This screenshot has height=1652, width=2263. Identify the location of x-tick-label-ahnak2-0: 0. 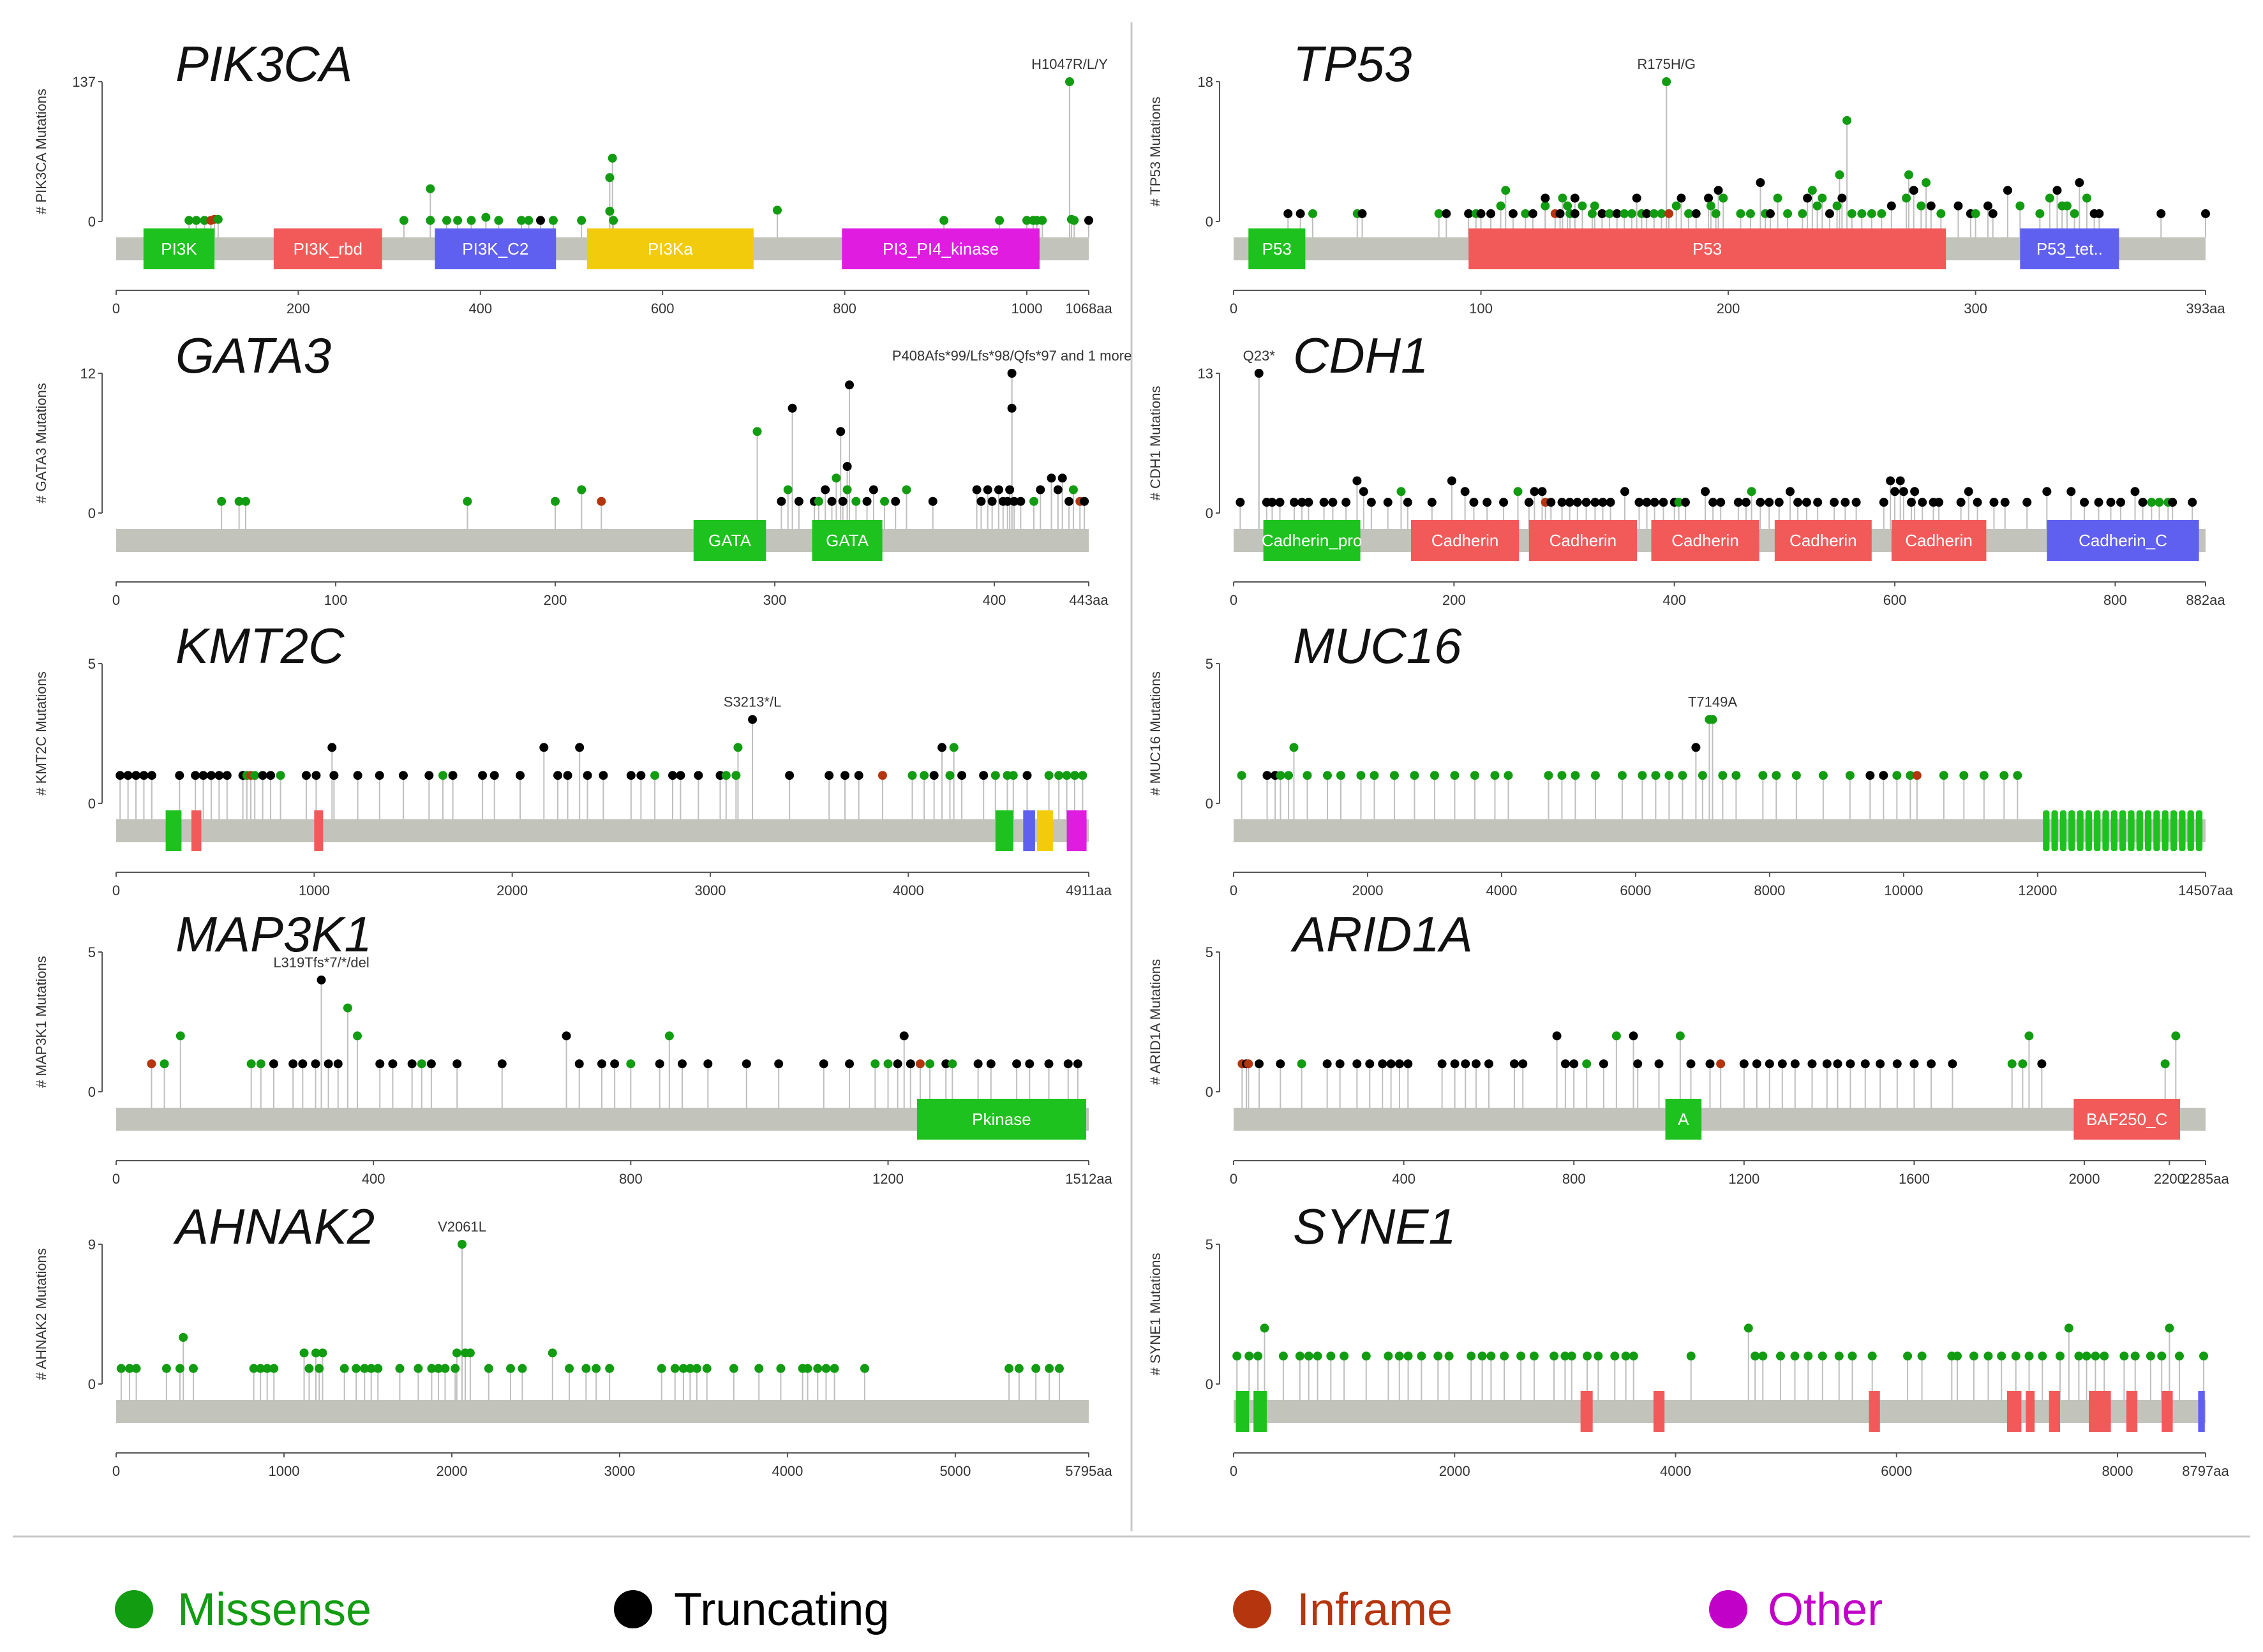
(116, 1471).